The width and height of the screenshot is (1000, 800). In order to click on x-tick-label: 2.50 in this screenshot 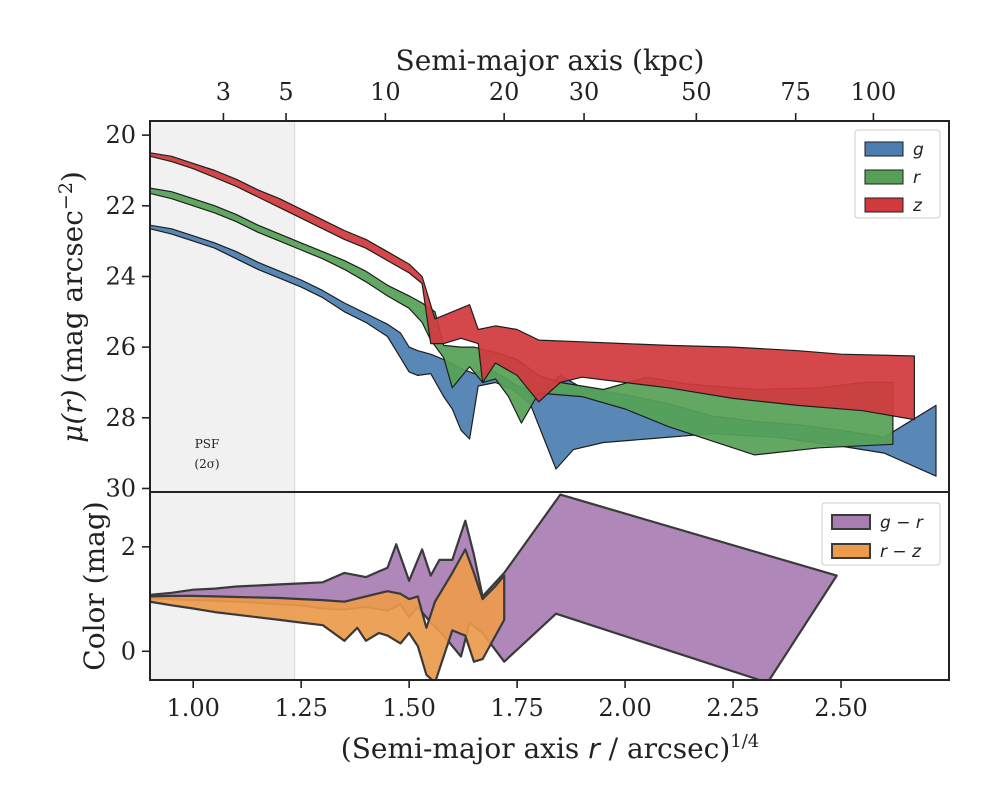, I will do `click(840, 708)`.